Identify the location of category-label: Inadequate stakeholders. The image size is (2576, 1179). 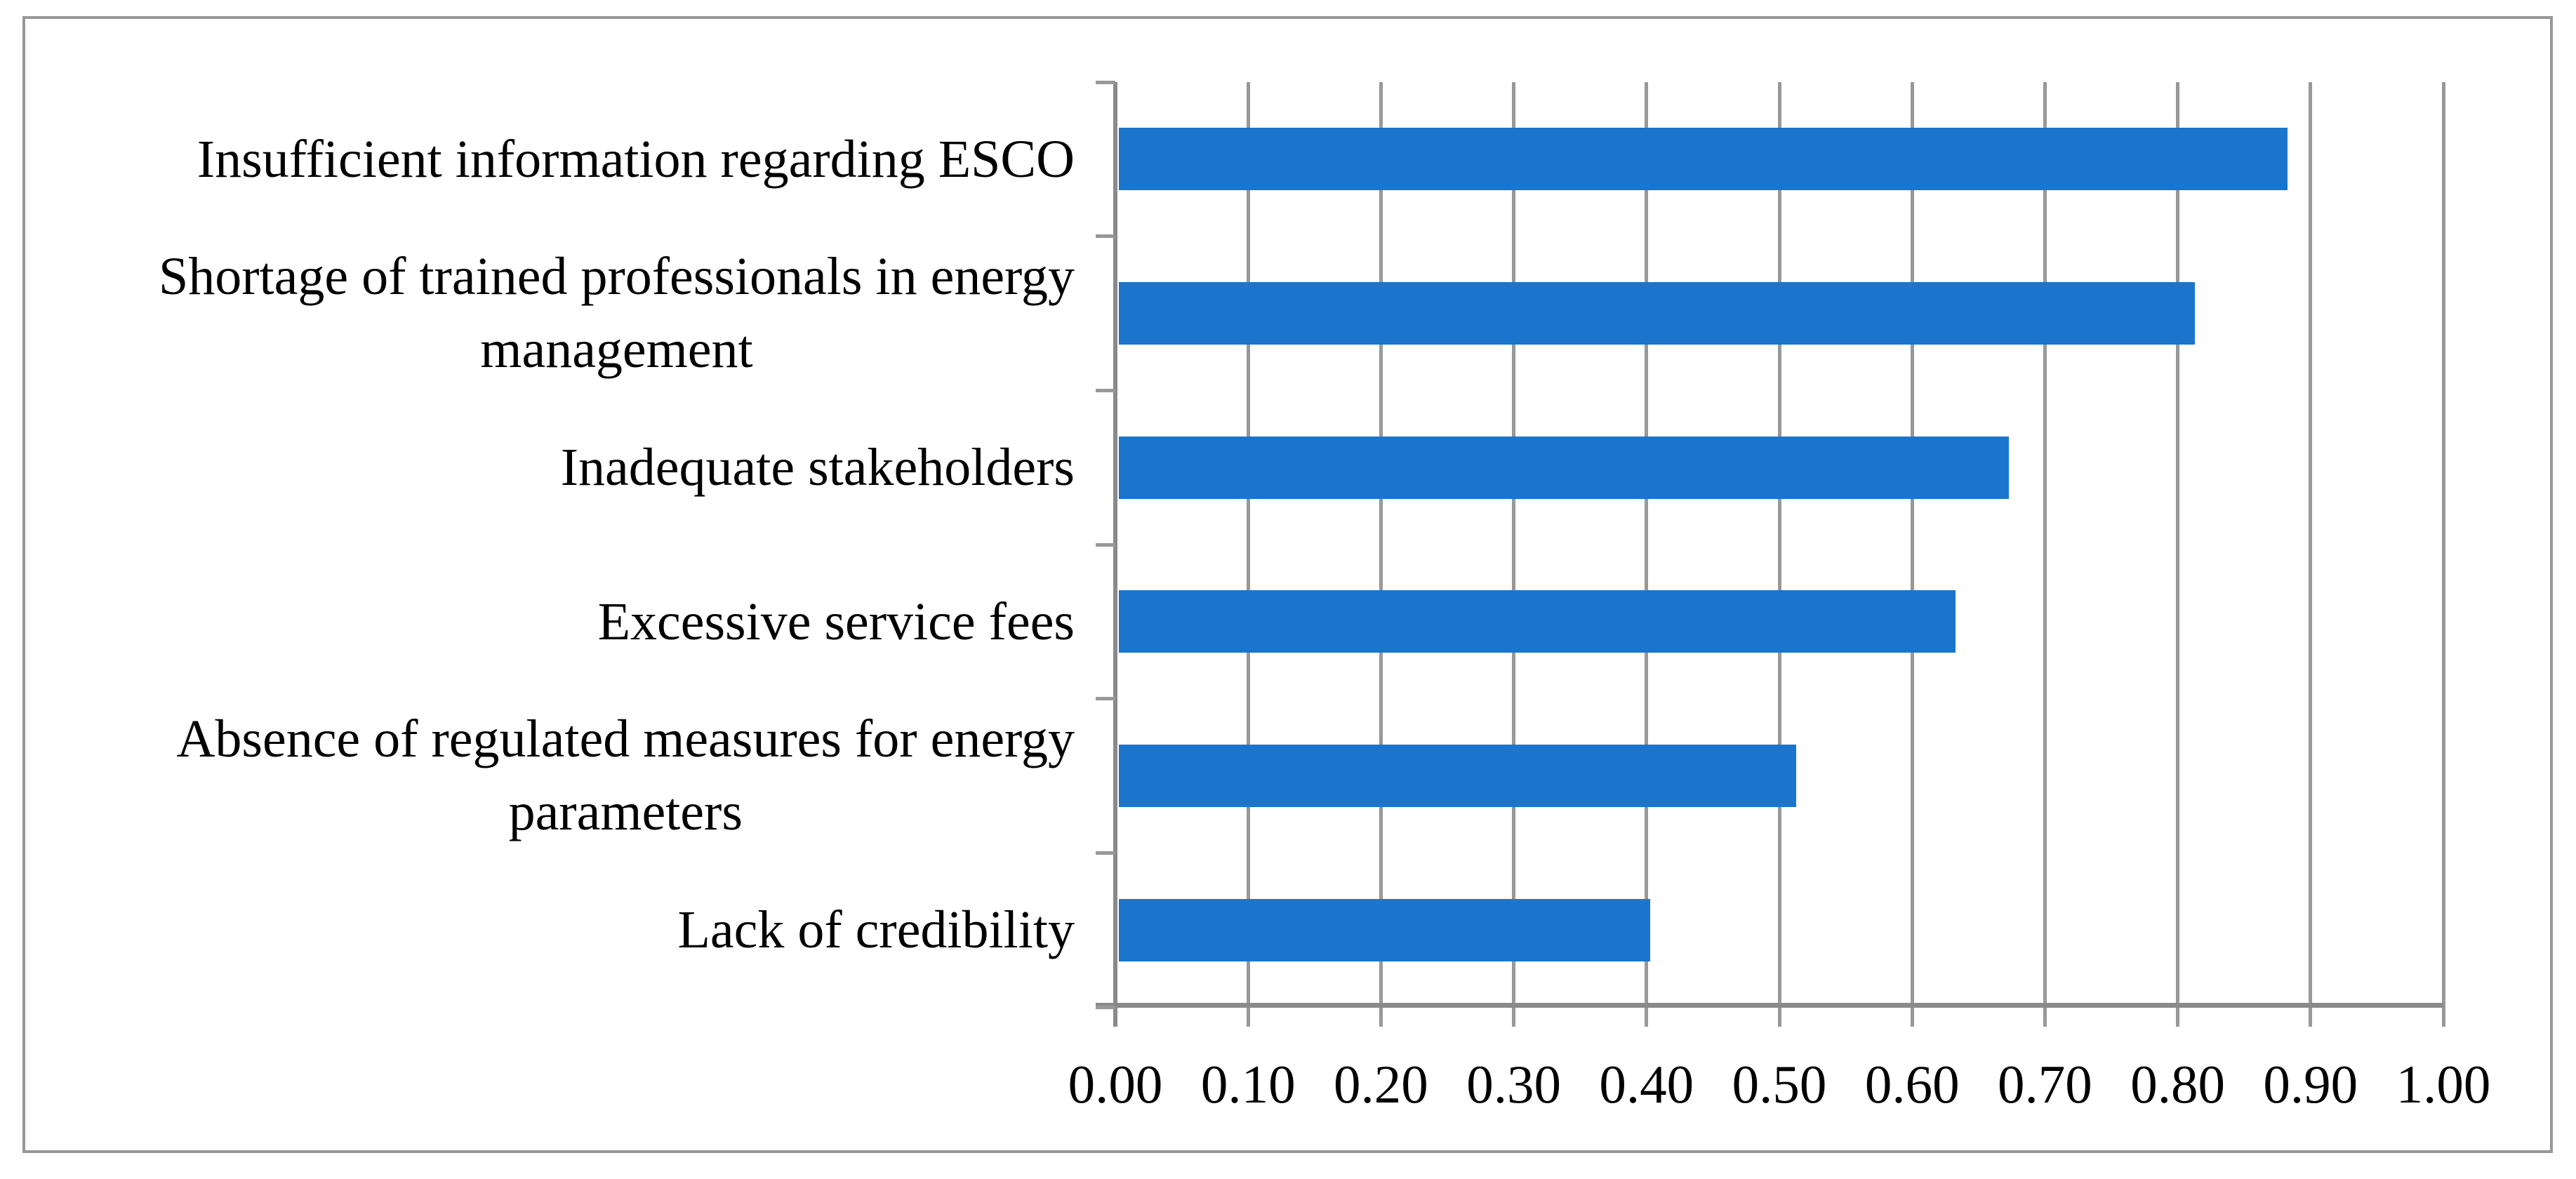
(817, 468).